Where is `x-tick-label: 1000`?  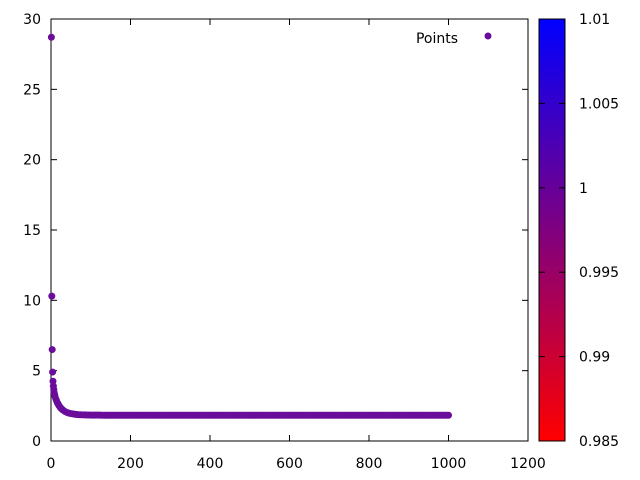 x-tick-label: 1000 is located at coordinates (449, 464).